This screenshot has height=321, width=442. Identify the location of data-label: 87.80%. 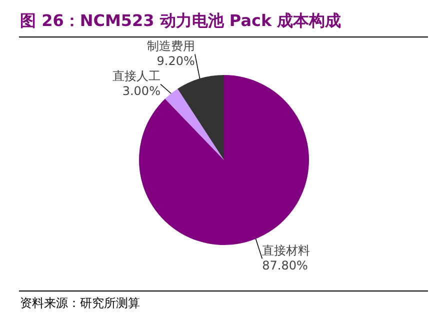
(285, 265).